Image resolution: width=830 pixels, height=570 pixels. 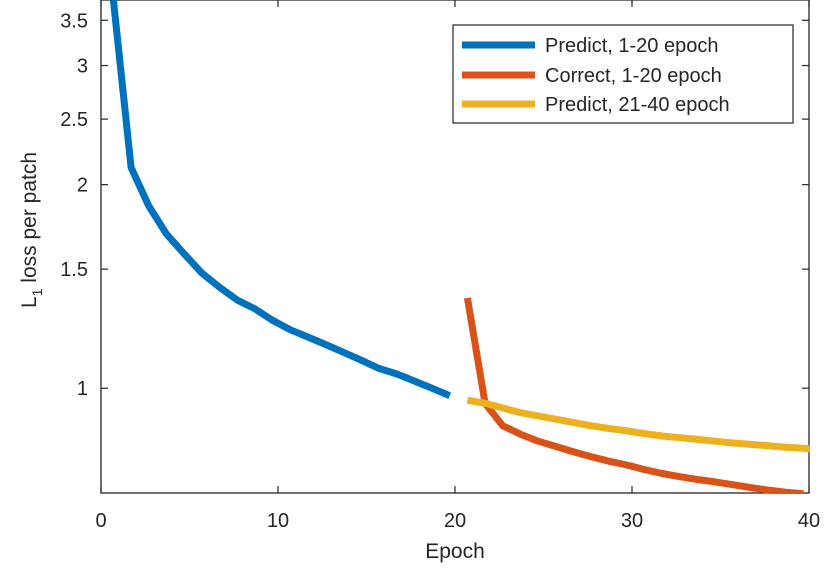 I want to click on x-tick-label: 40, so click(x=809, y=521).